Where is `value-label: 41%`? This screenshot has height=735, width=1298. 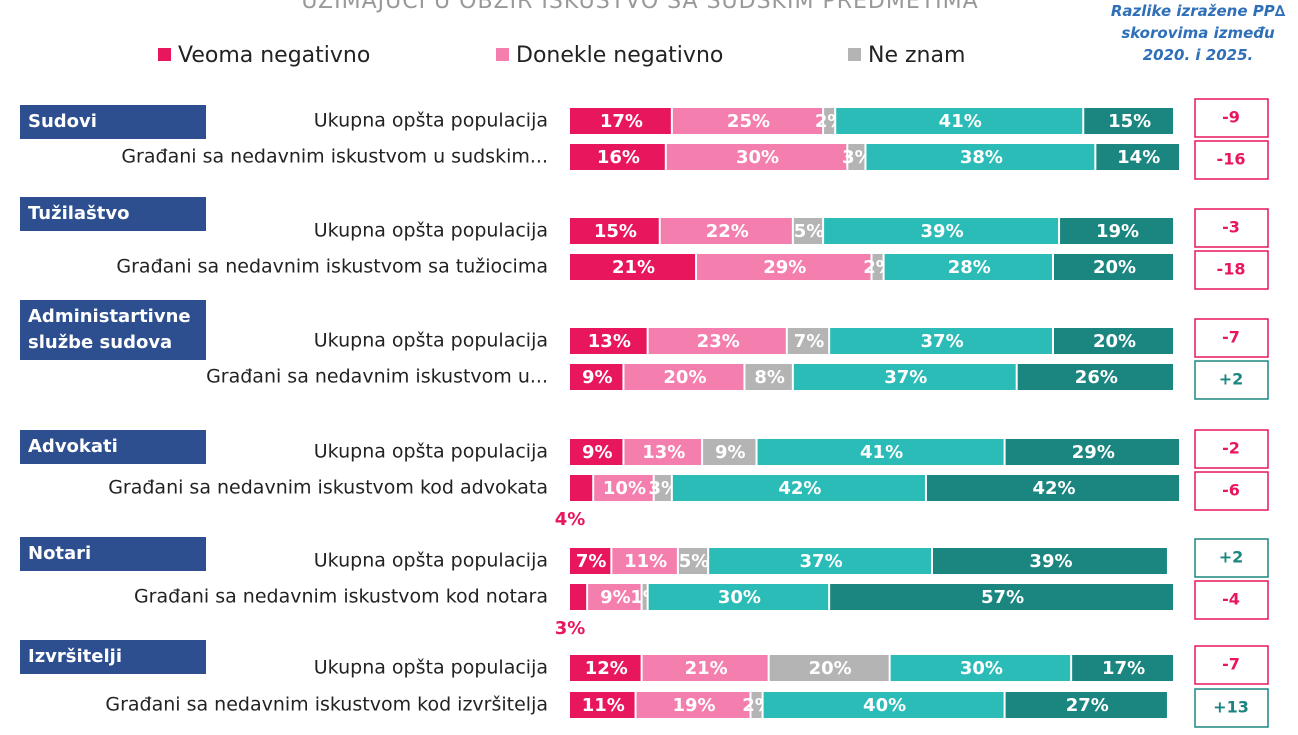 value-label: 41% is located at coordinates (960, 121).